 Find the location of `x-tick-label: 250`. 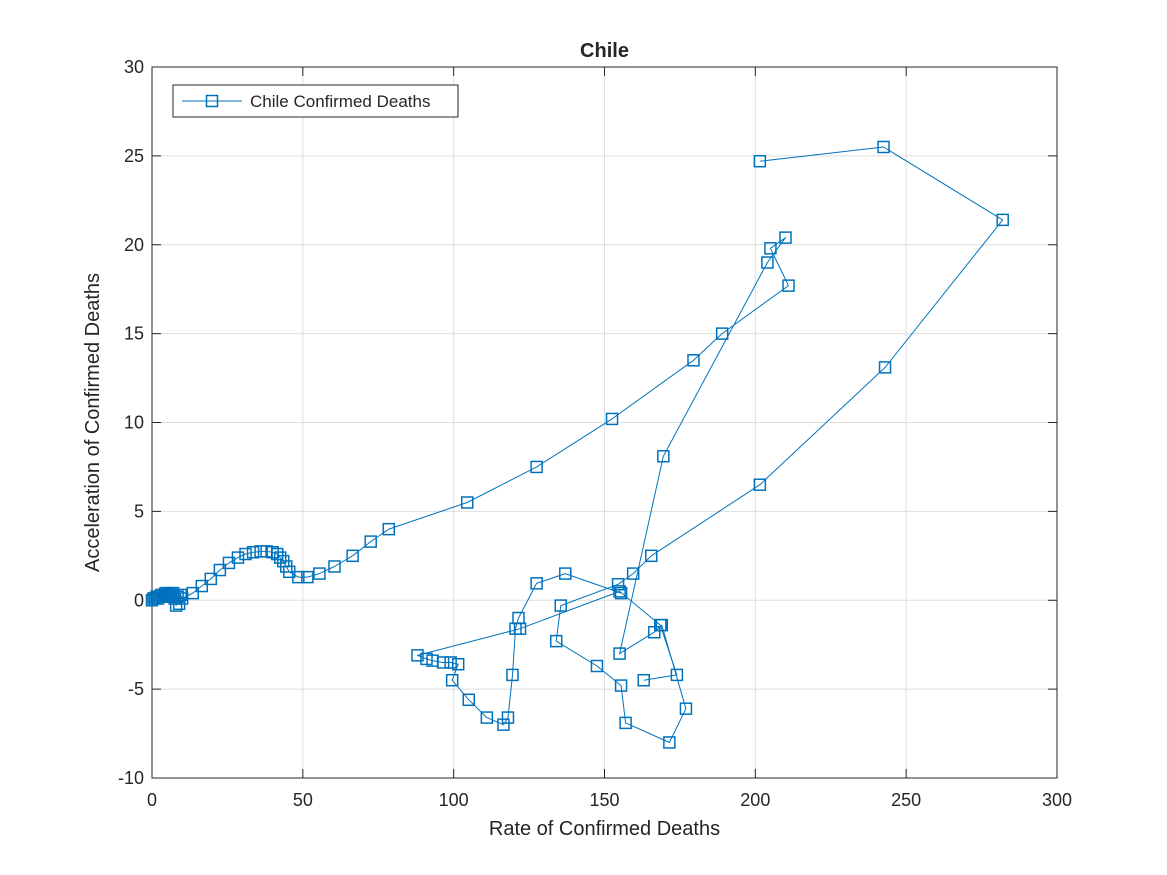

x-tick-label: 250 is located at coordinates (906, 800).